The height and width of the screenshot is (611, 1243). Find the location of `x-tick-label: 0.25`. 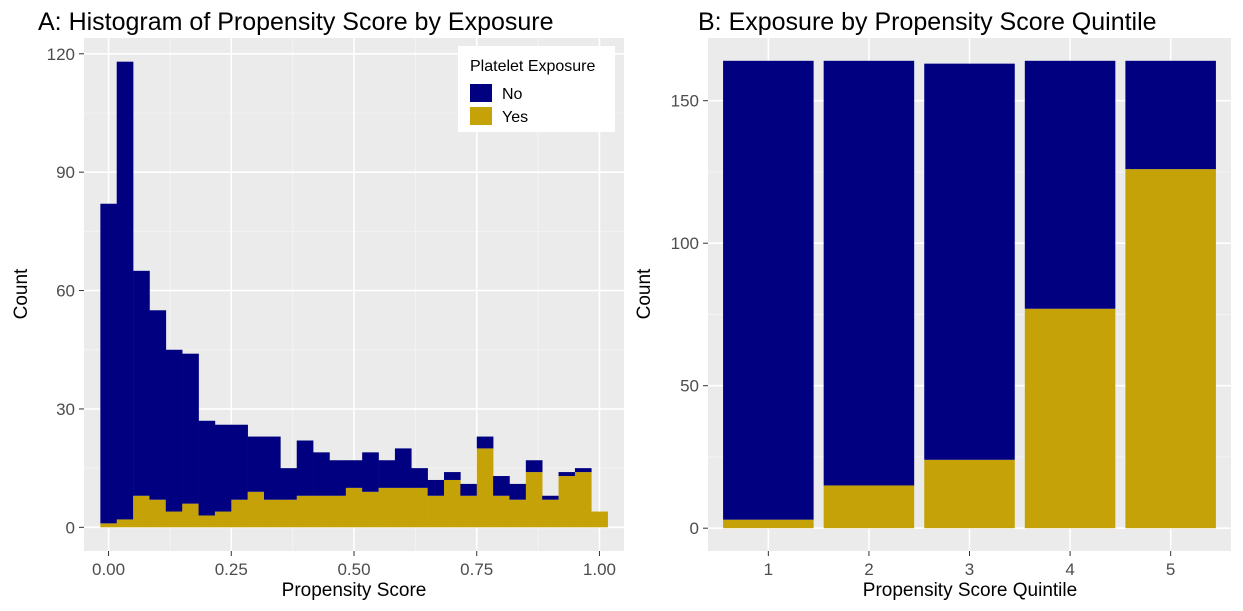

x-tick-label: 0.25 is located at coordinates (231, 569).